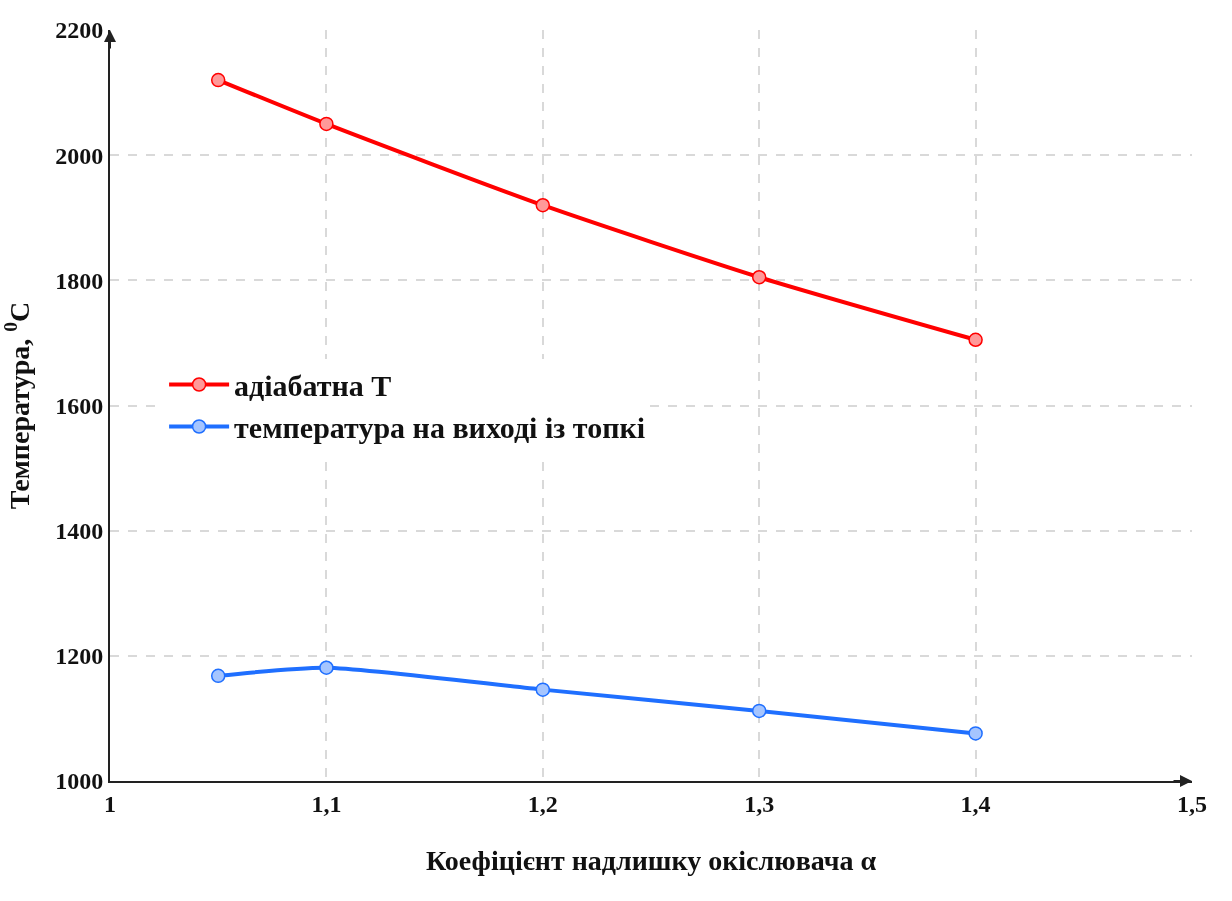 Image resolution: width=1232 pixels, height=901 pixels. Describe the element at coordinates (651, 861) in the screenshot. I see `x-axis-title: Коефіцієнт надлишку окіслювача α` at that location.